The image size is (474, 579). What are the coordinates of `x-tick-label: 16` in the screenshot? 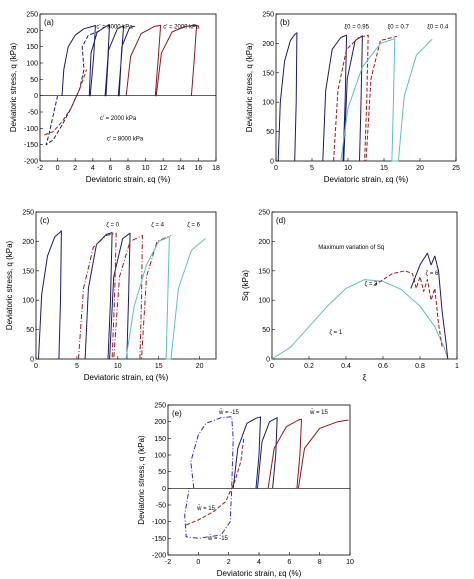 It's located at (199, 168).